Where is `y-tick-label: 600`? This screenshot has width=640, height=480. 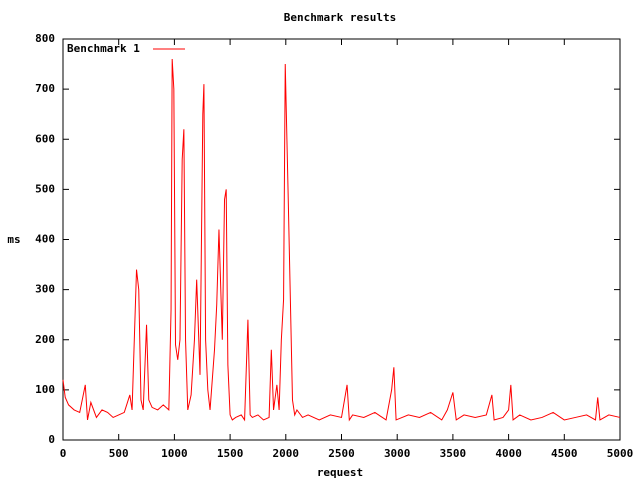
y-tick-label: 600 is located at coordinates (45, 138).